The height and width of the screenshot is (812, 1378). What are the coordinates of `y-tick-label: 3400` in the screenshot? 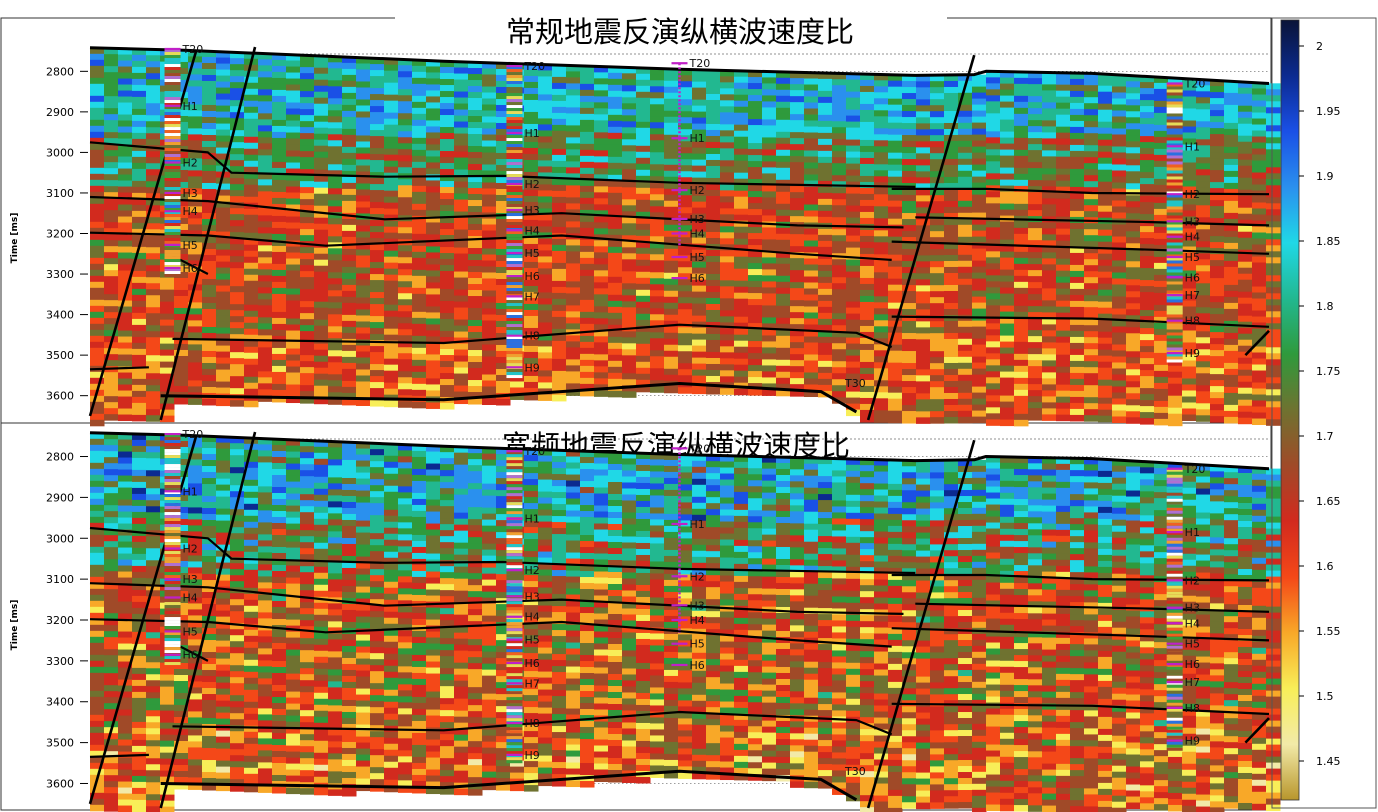 It's located at (60, 315).